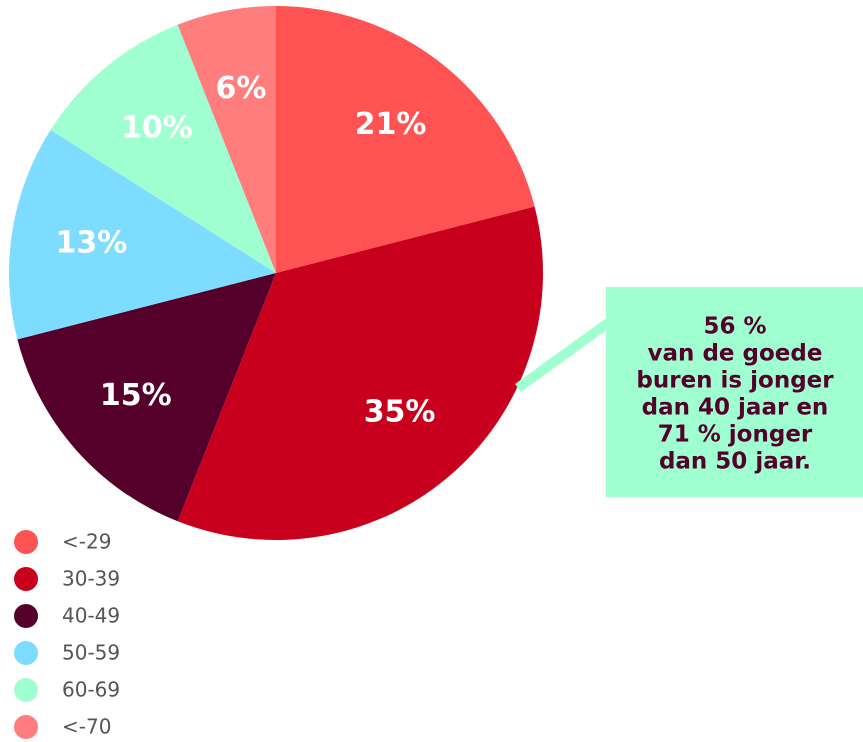  I want to click on data-label: 35%, so click(400, 412).